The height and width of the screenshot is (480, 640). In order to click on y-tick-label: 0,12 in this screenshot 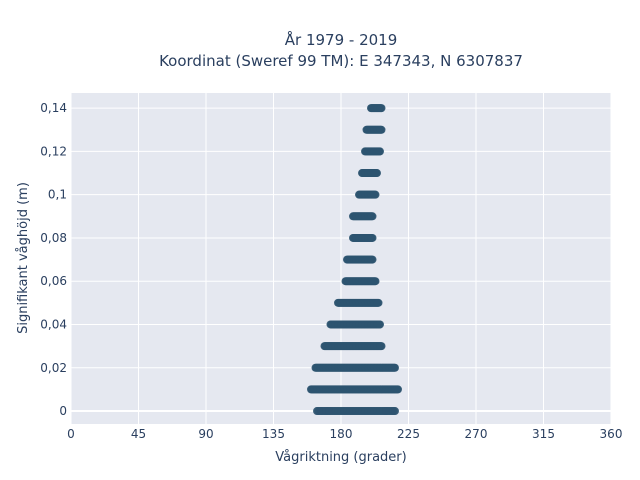, I will do `click(53, 151)`.